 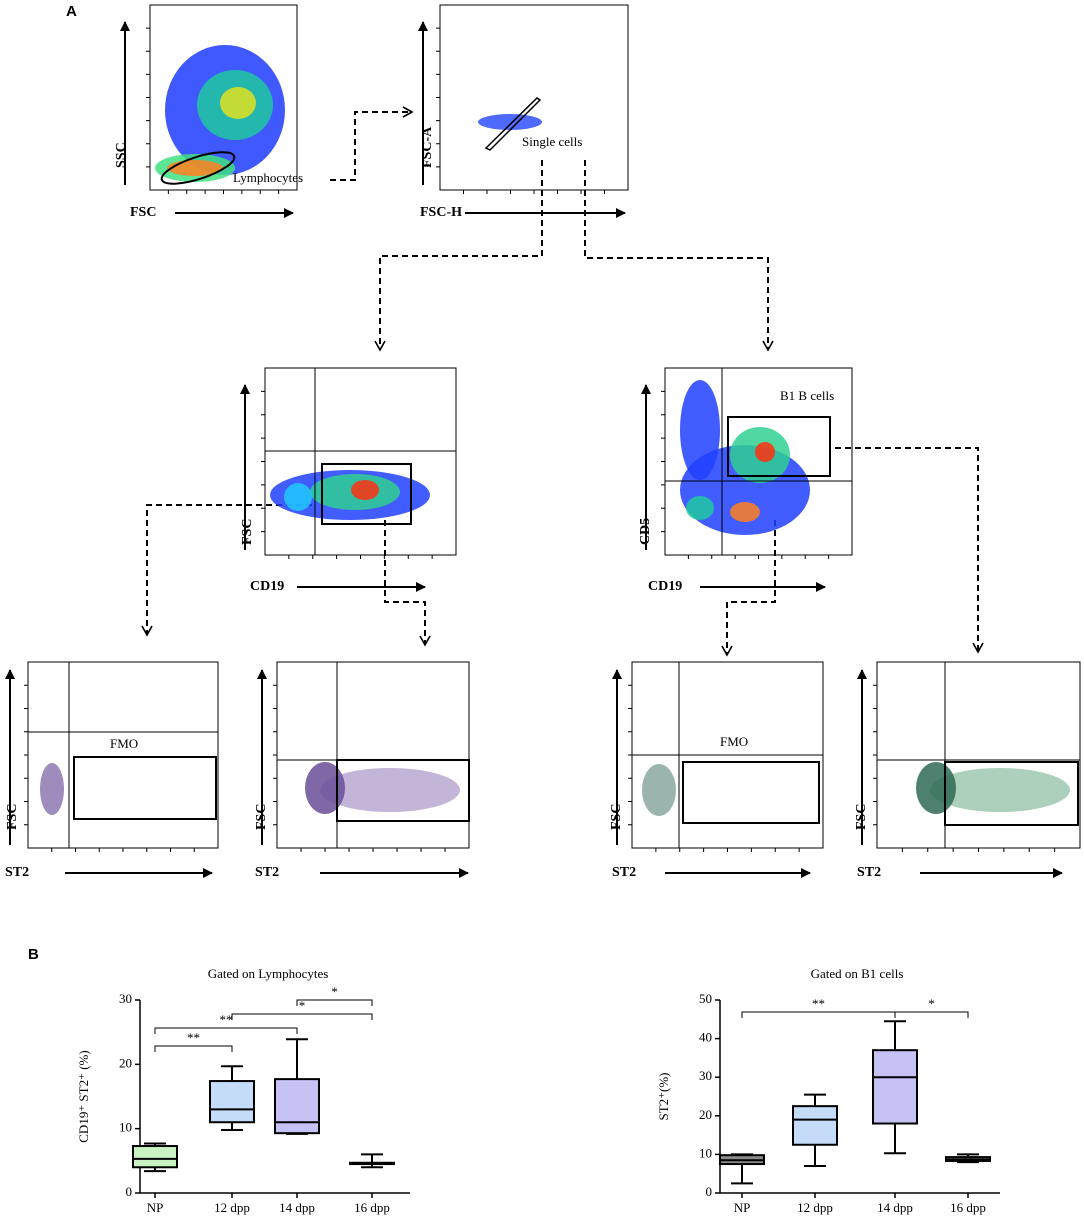 I want to click on gate-label: B1 B cells, so click(x=807, y=395).